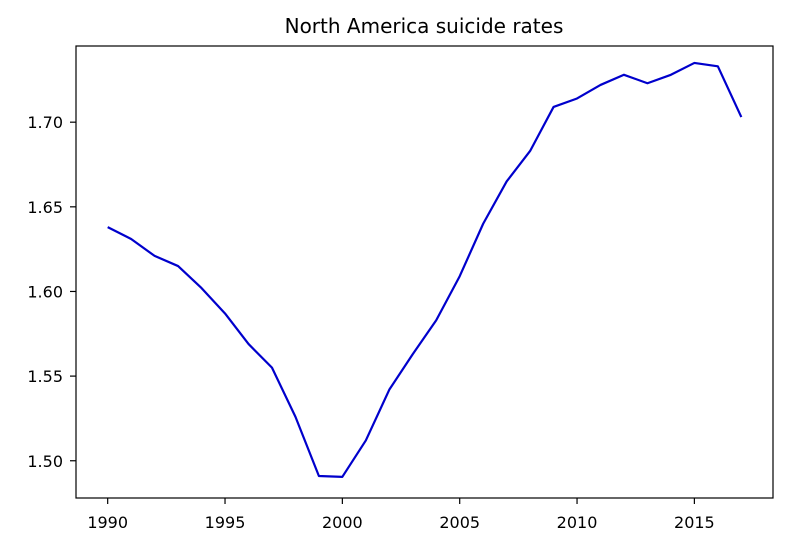  I want to click on y-tick-label: 1.65, so click(45, 207).